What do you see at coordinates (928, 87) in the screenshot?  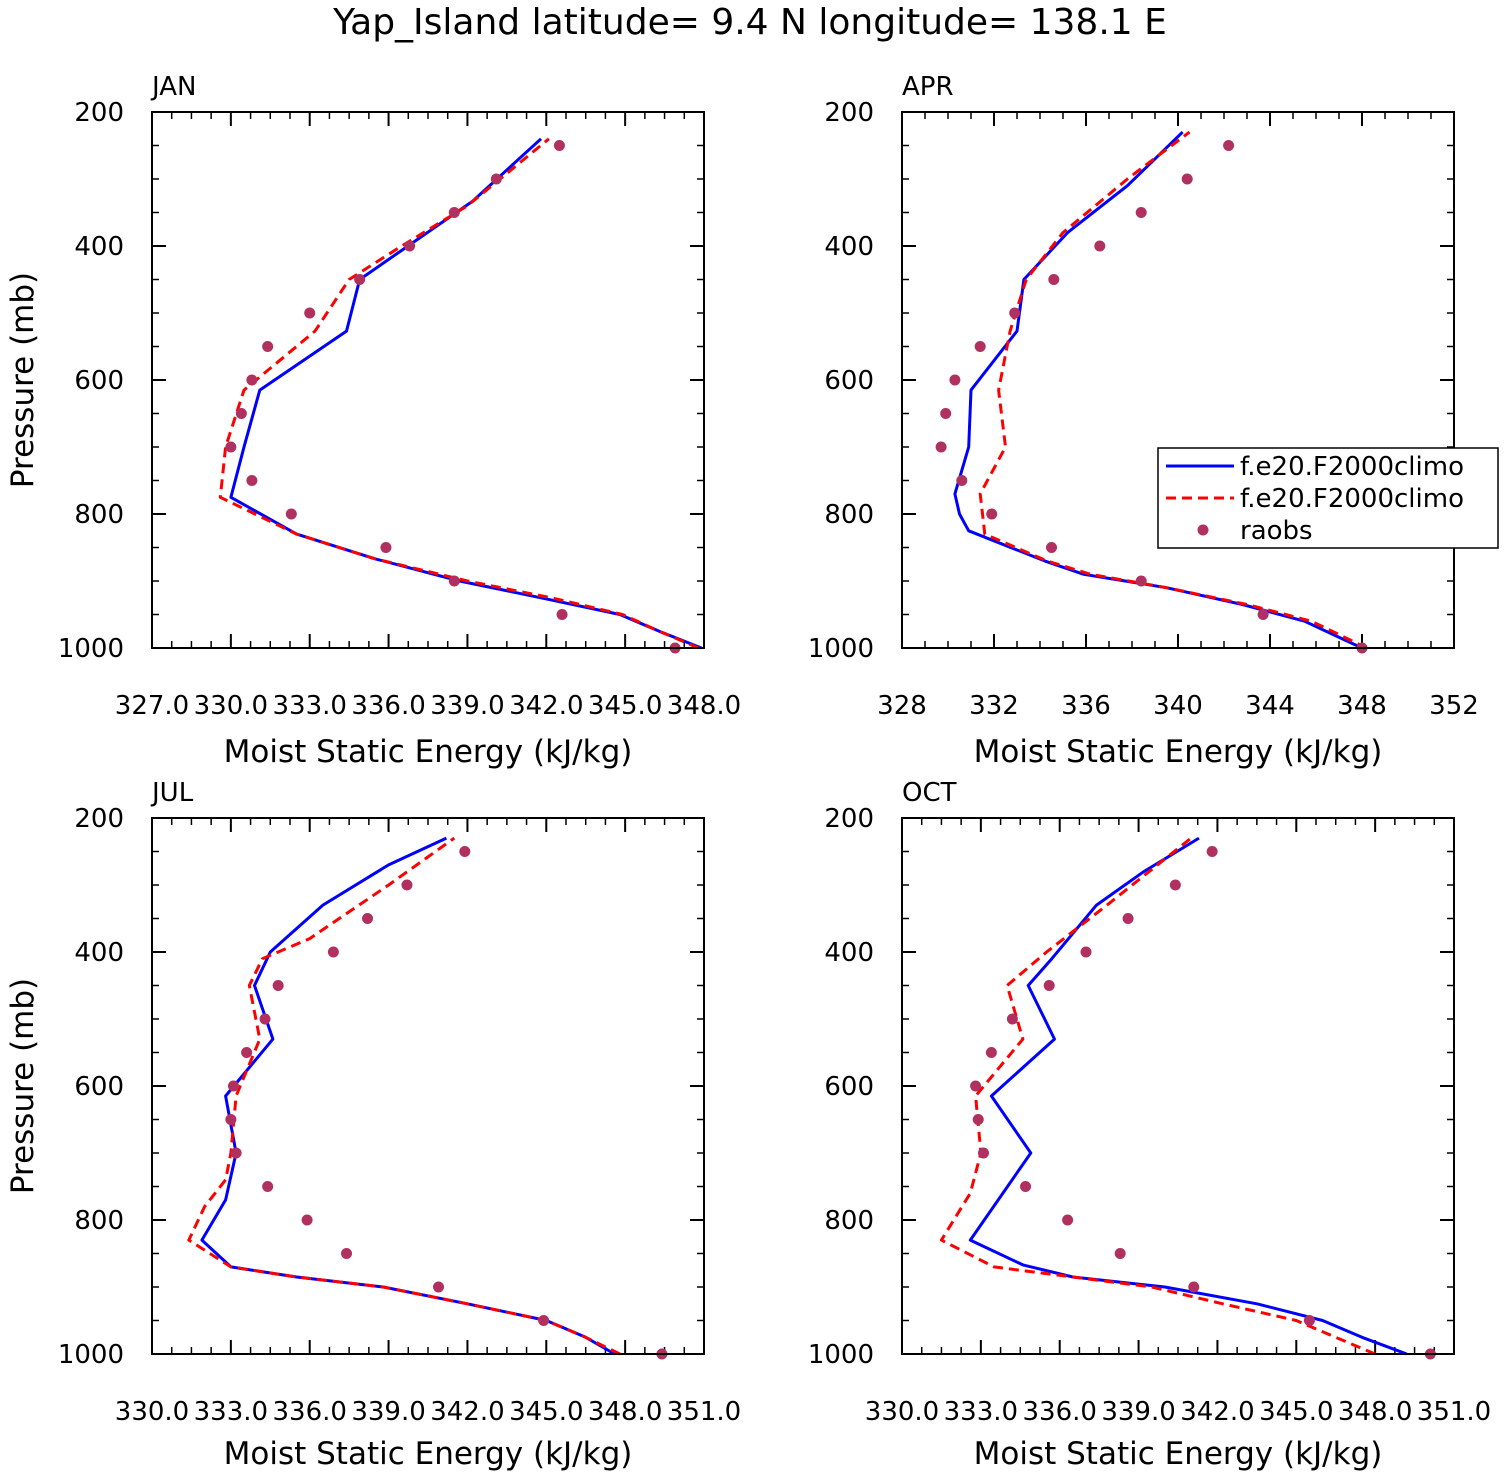 I see `panel-label-apr: APR` at bounding box center [928, 87].